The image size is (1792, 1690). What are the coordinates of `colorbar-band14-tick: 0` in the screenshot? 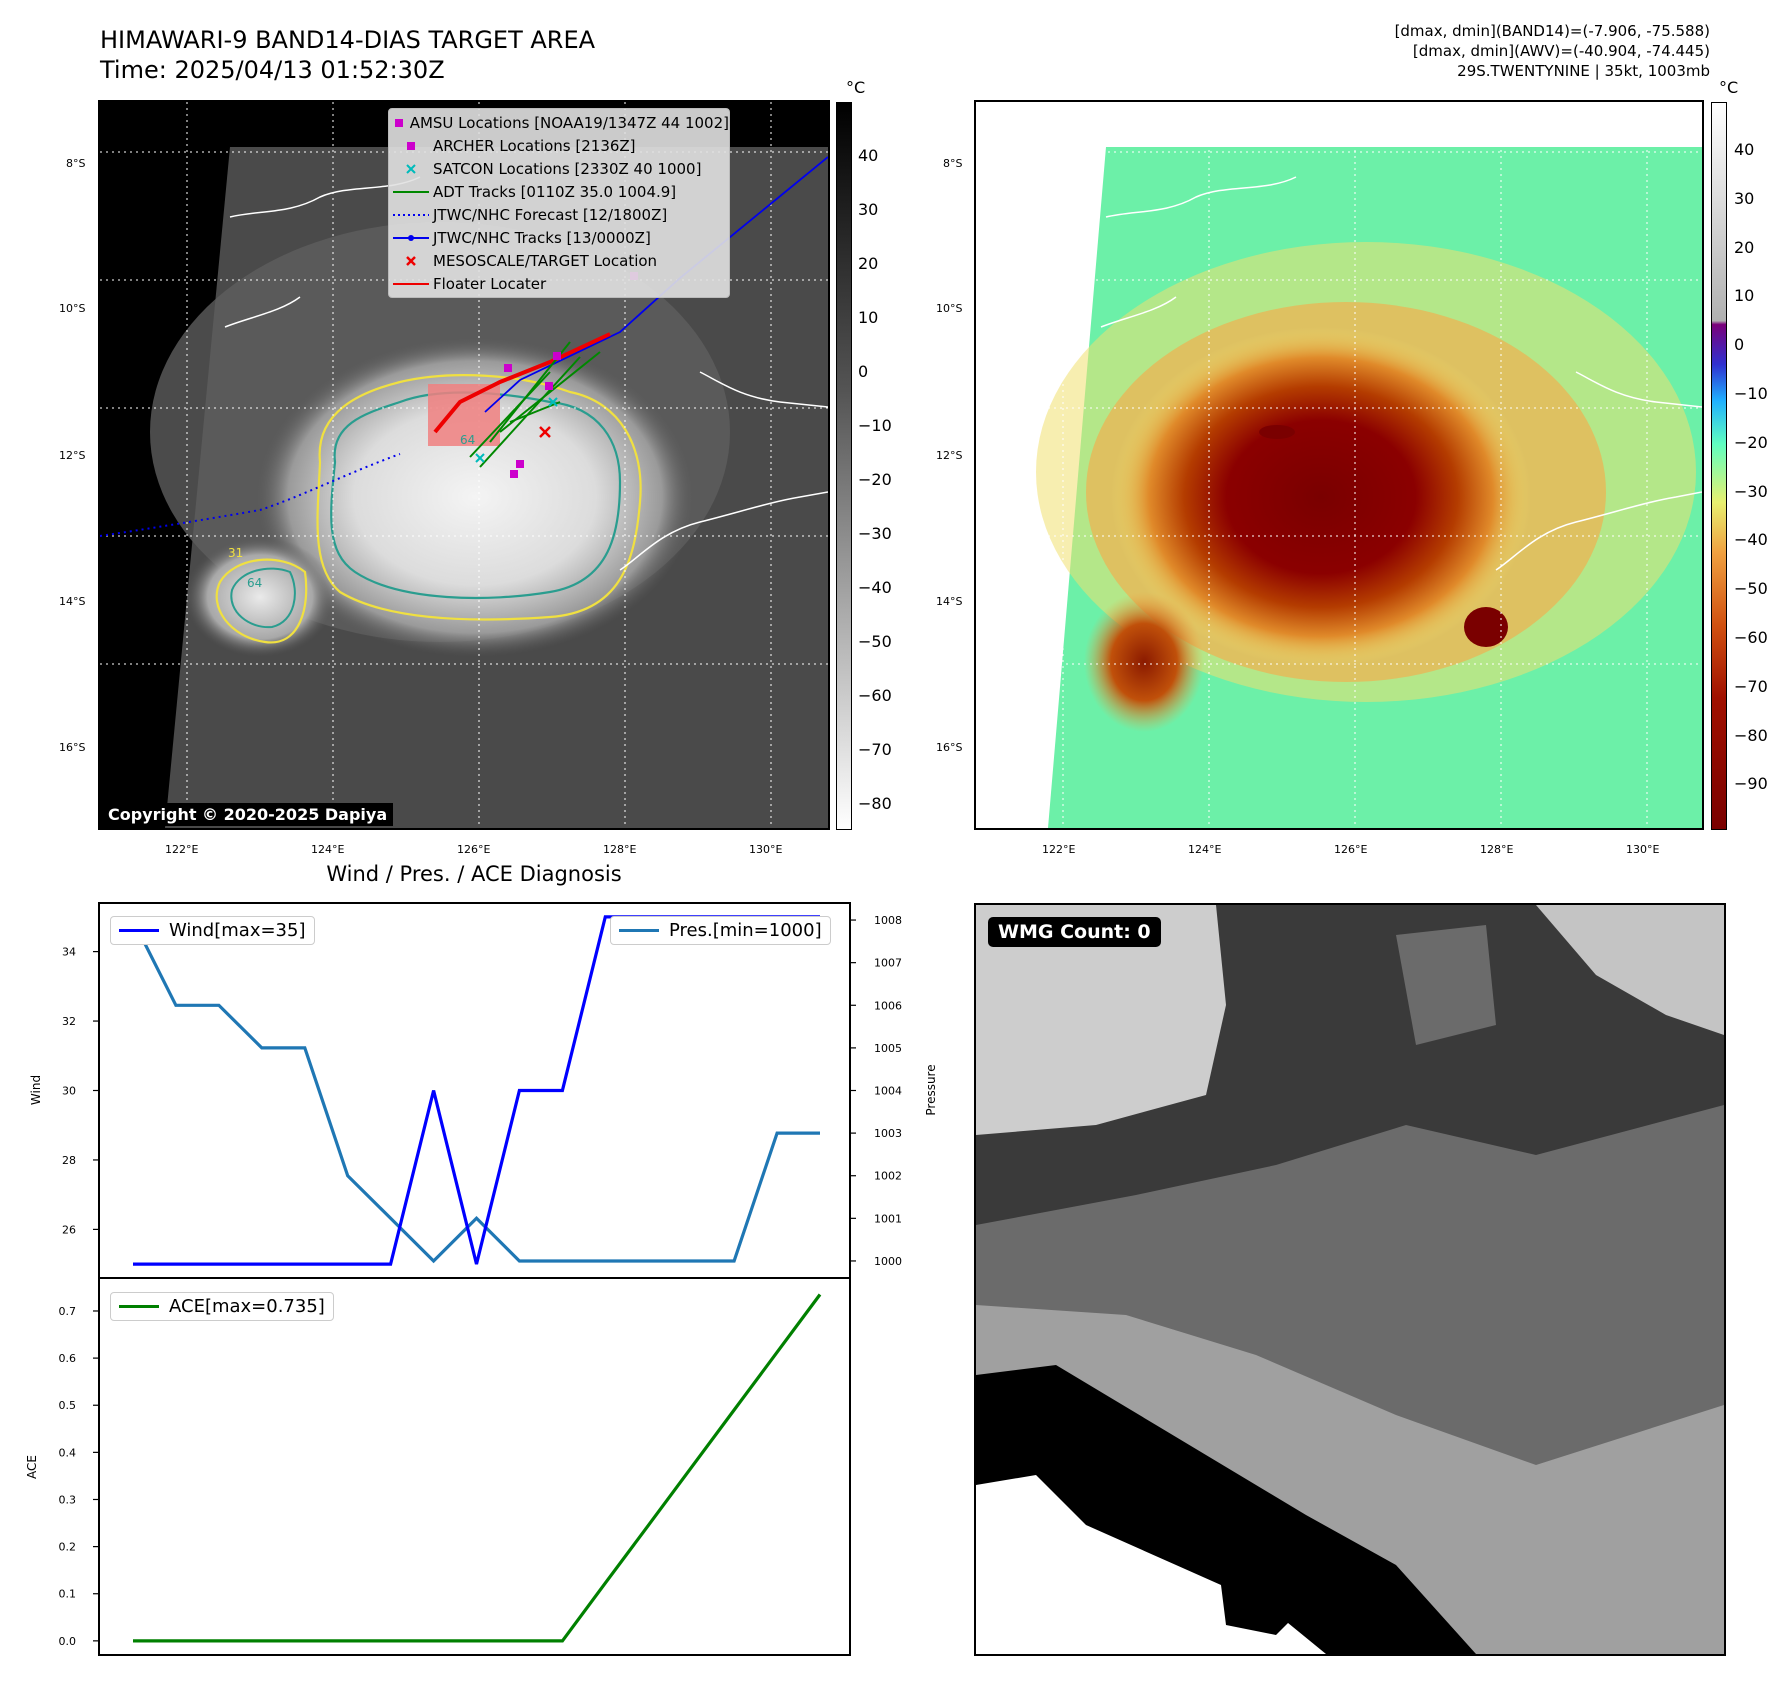 It's located at (863, 371).